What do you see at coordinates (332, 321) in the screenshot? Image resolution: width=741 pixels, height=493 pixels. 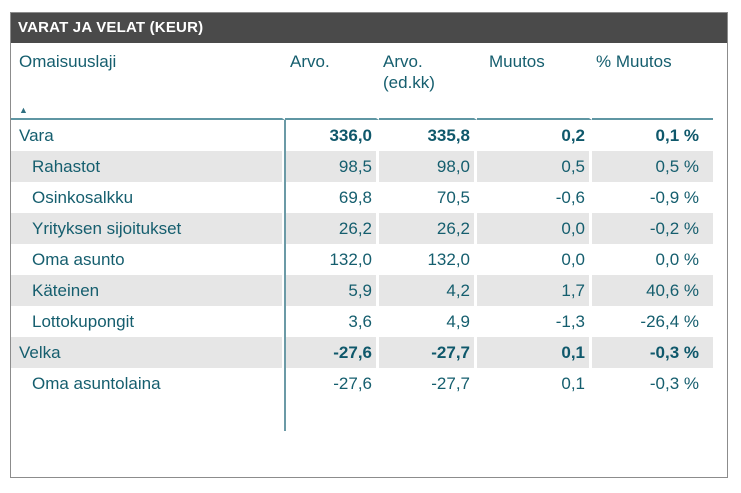 I see `cell-arvo: 3,6` at bounding box center [332, 321].